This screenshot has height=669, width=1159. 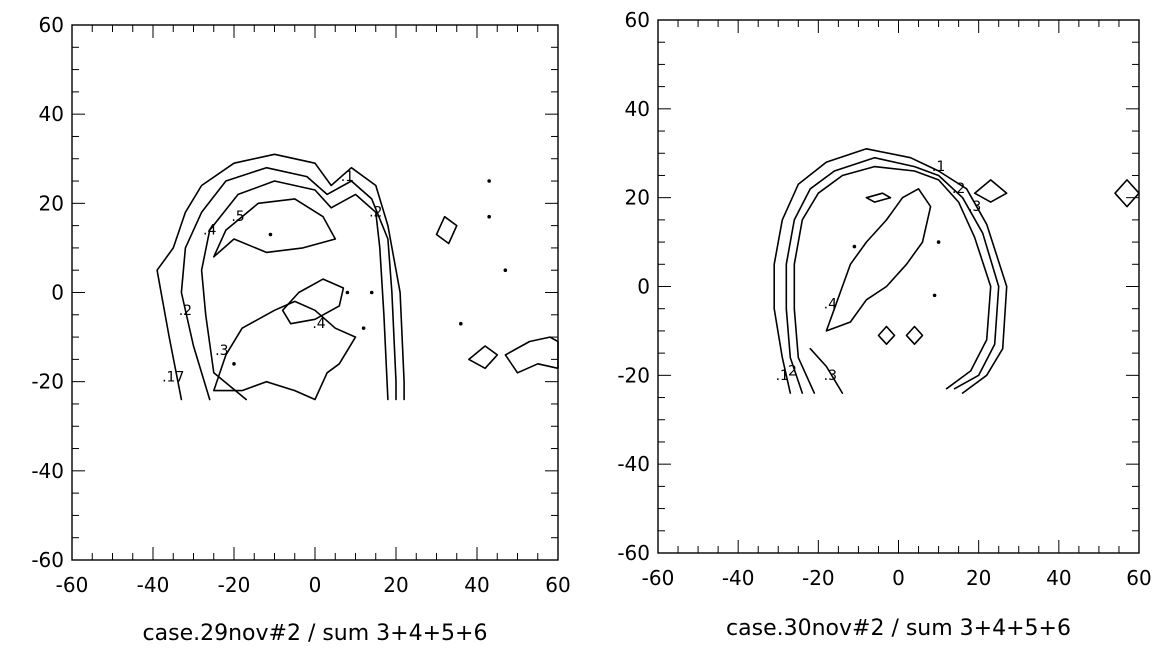 What do you see at coordinates (237, 217) in the screenshot?
I see `contour-label: .5` at bounding box center [237, 217].